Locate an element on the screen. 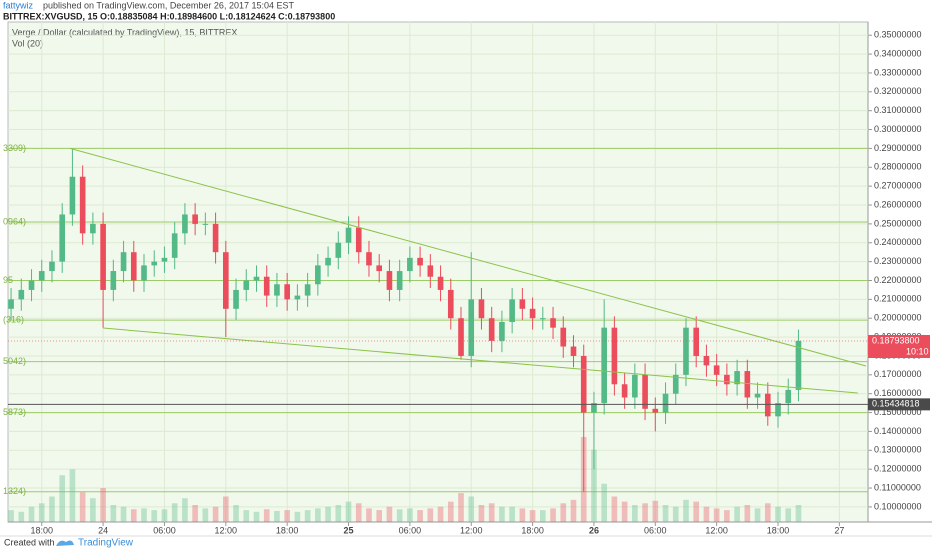 The height and width of the screenshot is (555, 932). footer-brand: TradingView is located at coordinates (106, 543).